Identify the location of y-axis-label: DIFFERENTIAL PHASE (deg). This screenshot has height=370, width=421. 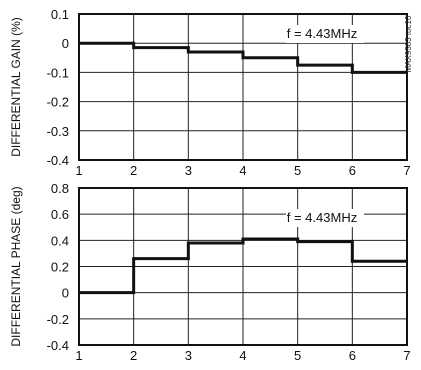
(16, 266).